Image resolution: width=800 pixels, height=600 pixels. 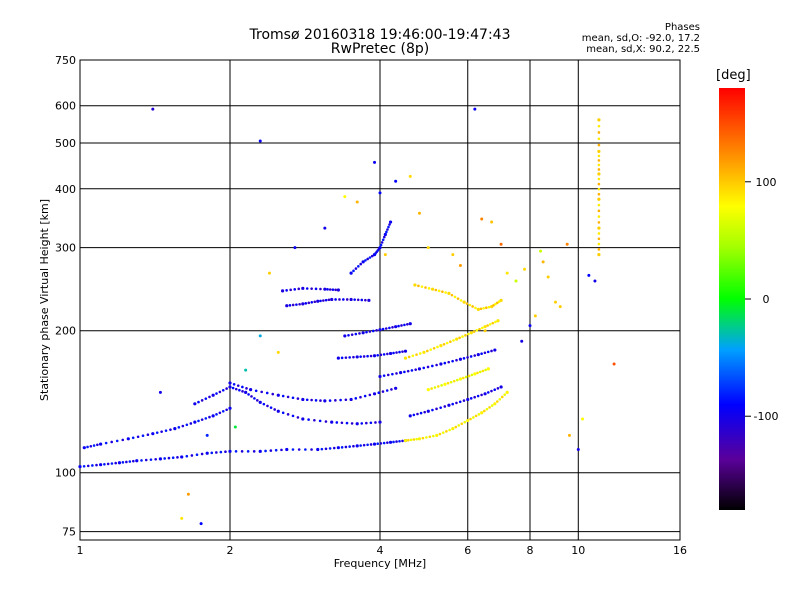 I want to click on x-tick-label: 8, so click(x=530, y=550).